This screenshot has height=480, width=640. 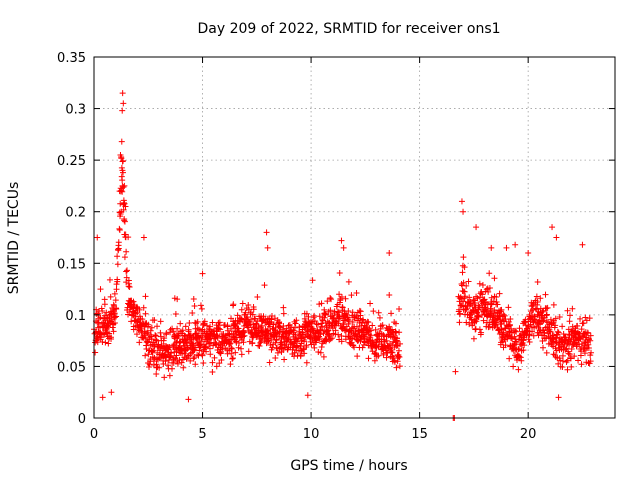 What do you see at coordinates (348, 466) in the screenshot?
I see `x-axis-label: GPS time / hours` at bounding box center [348, 466].